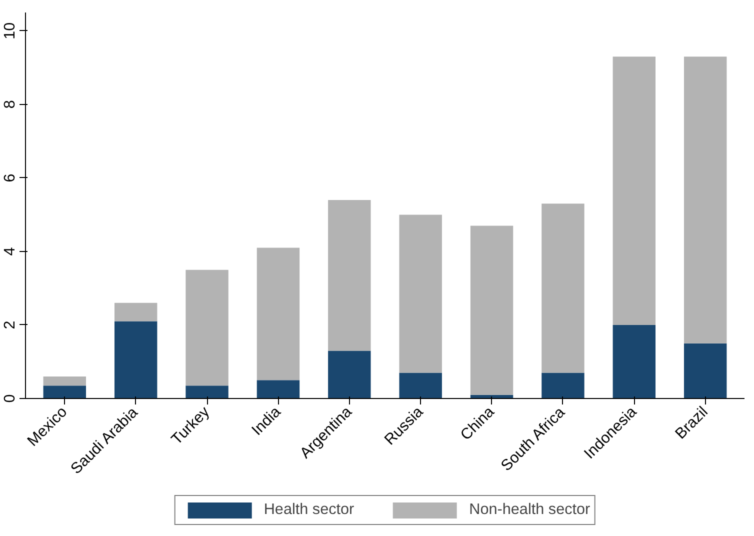 The width and height of the screenshot is (754, 536). What do you see at coordinates (10, 178) in the screenshot?
I see `y-tick-label: 6` at bounding box center [10, 178].